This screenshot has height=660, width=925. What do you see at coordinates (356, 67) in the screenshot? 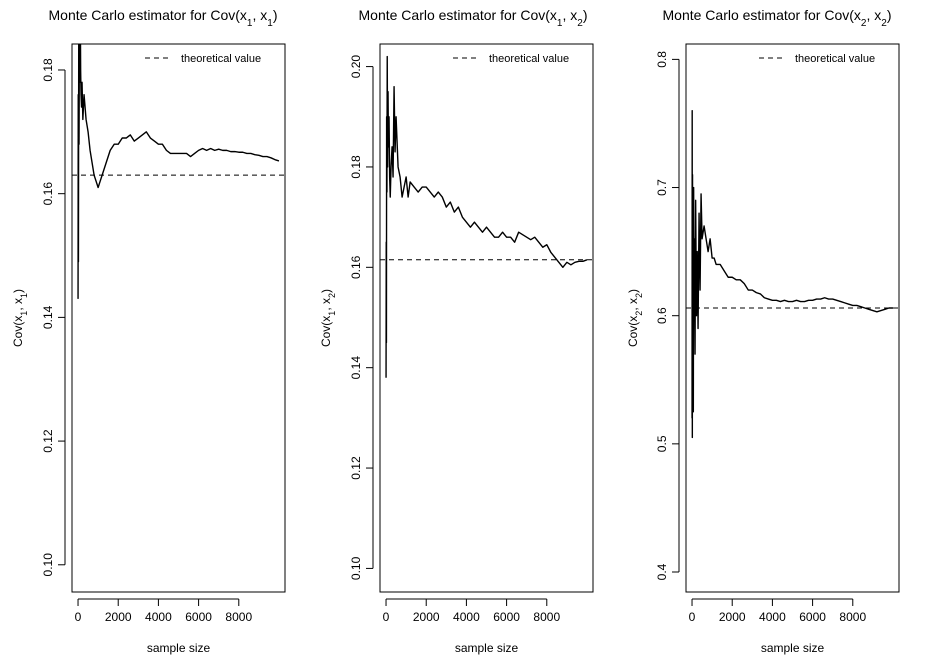
I see `y-tick-label: 0.20` at bounding box center [356, 67].